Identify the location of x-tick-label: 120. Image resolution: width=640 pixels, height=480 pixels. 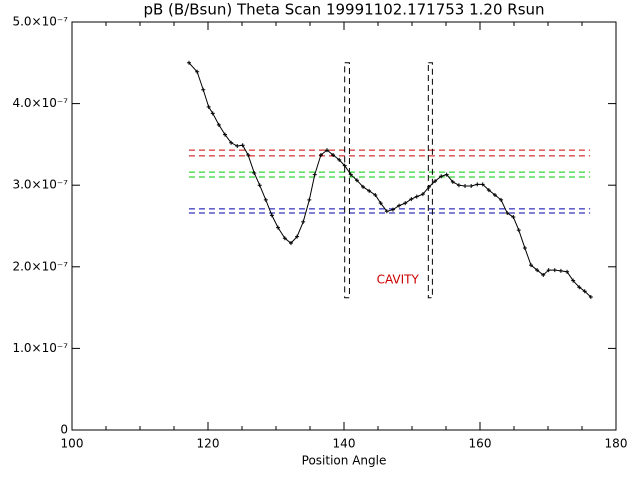
(208, 444).